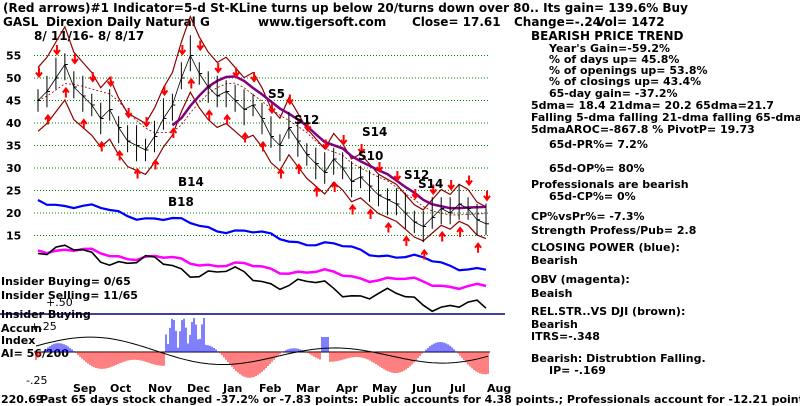  I want to click on signal-label: S5, so click(276, 94).